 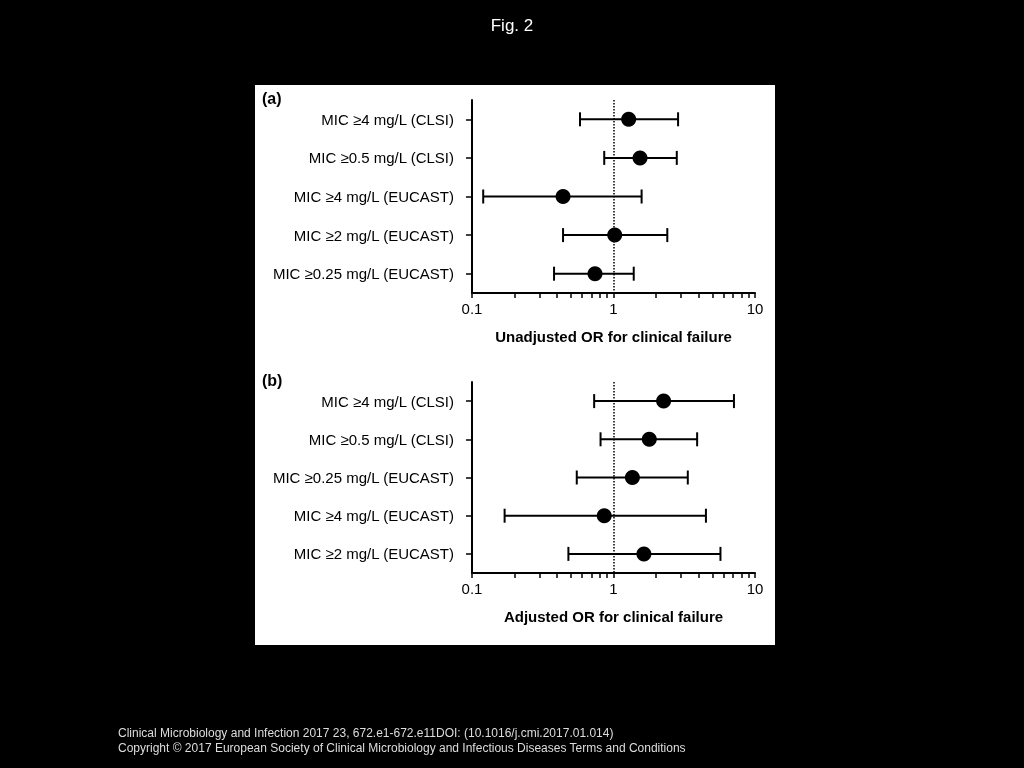 What do you see at coordinates (272, 98) in the screenshot?
I see `text: (a)` at bounding box center [272, 98].